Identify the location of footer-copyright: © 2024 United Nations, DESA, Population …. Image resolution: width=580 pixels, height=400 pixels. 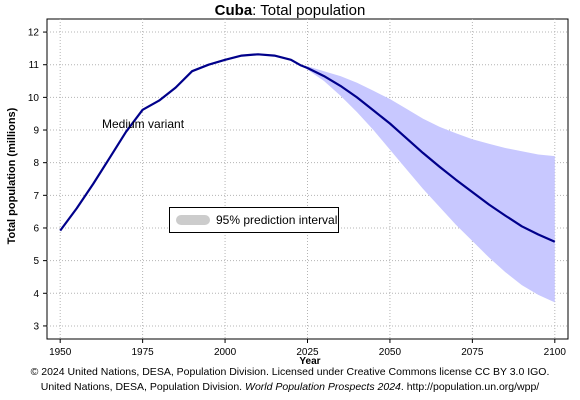
(290, 372).